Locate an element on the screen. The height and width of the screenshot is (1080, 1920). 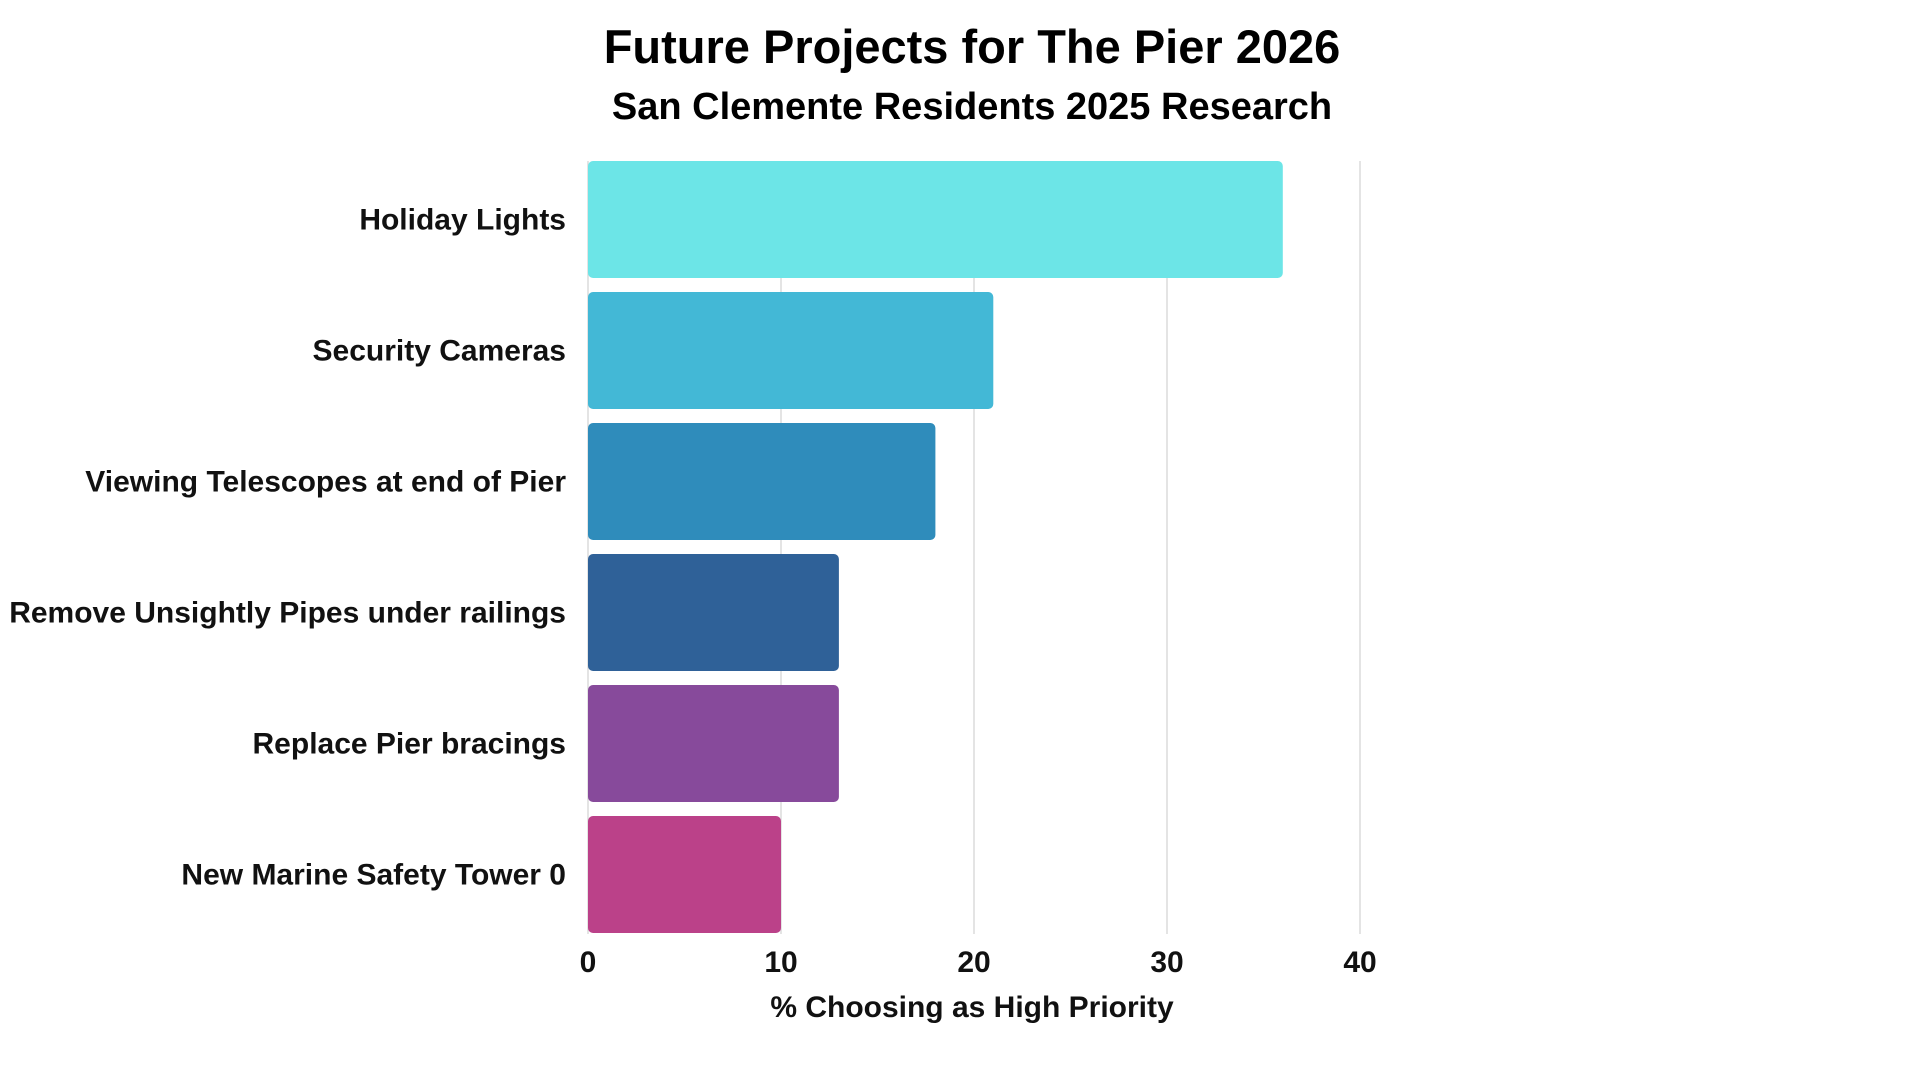
x-tick-label: 10 is located at coordinates (780, 962).